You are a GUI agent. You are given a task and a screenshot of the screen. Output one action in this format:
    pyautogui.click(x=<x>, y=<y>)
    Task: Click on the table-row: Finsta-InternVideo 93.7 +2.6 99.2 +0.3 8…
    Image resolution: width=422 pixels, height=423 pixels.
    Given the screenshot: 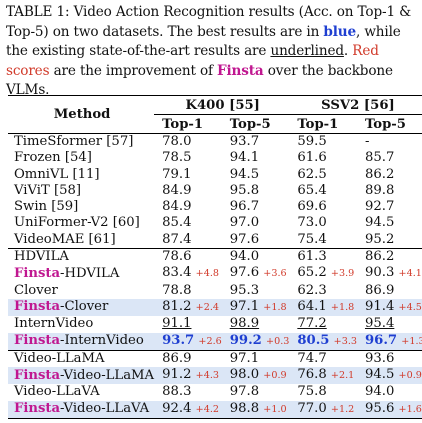 What is the action you would take?
    pyautogui.click(x=215, y=341)
    